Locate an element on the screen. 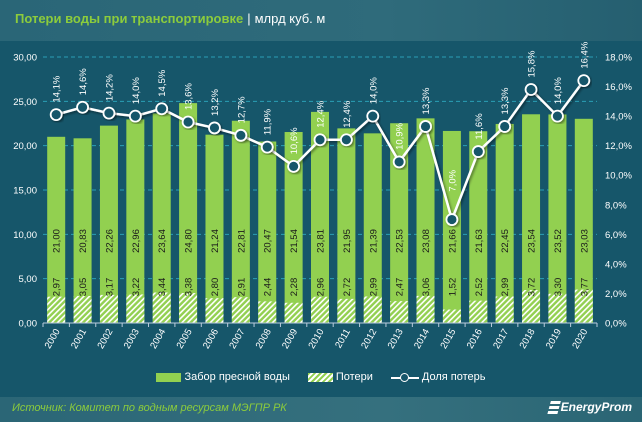 This screenshot has height=422, width=642. losses-value-label: 3,44 is located at coordinates (162, 287).